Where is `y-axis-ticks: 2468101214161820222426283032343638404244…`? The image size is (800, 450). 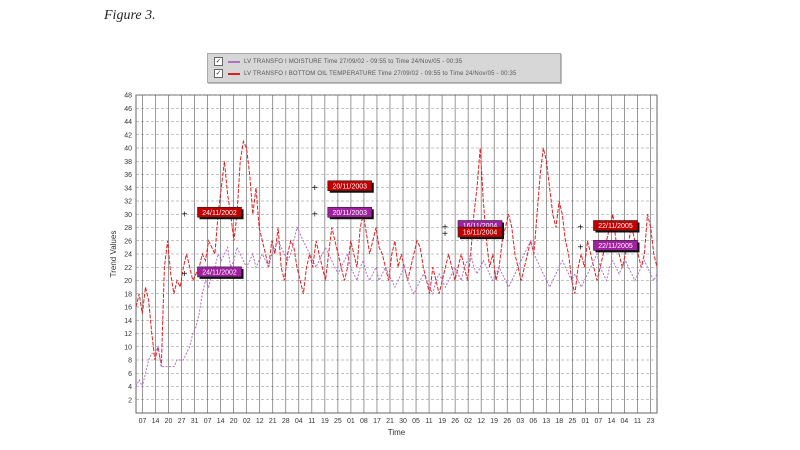
y-axis-ticks: 2468101214161820222426283032343638404244… is located at coordinates (128, 249).